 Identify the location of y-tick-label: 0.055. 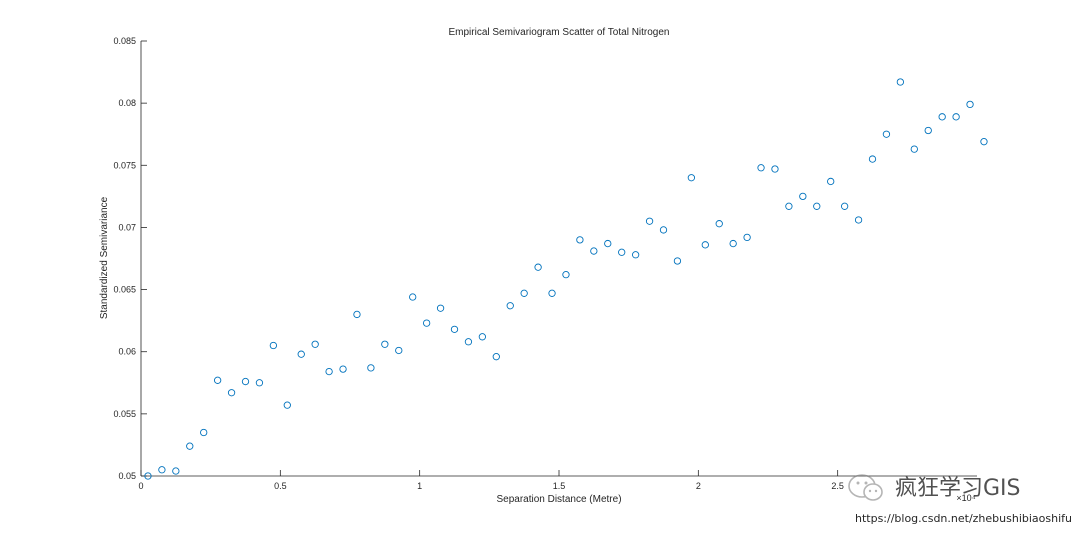
(124, 414).